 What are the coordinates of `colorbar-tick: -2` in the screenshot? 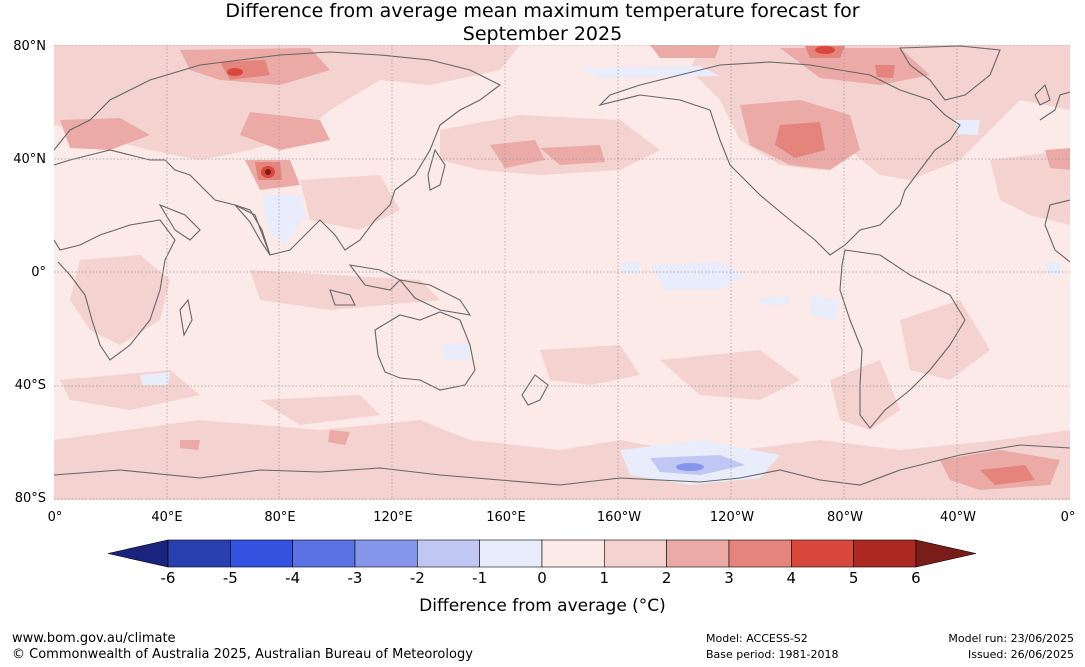 It's located at (417, 578).